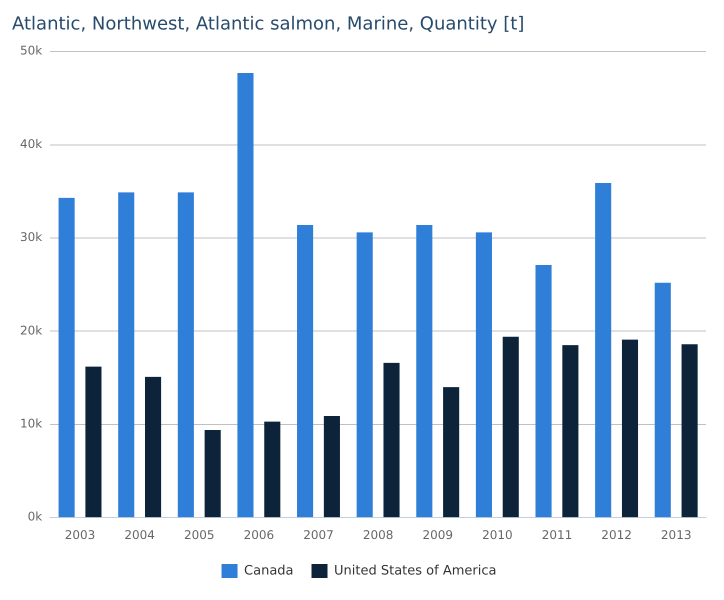 The image size is (724, 600). Describe the element at coordinates (557, 535) in the screenshot. I see `x-tick-label: 2011` at that location.